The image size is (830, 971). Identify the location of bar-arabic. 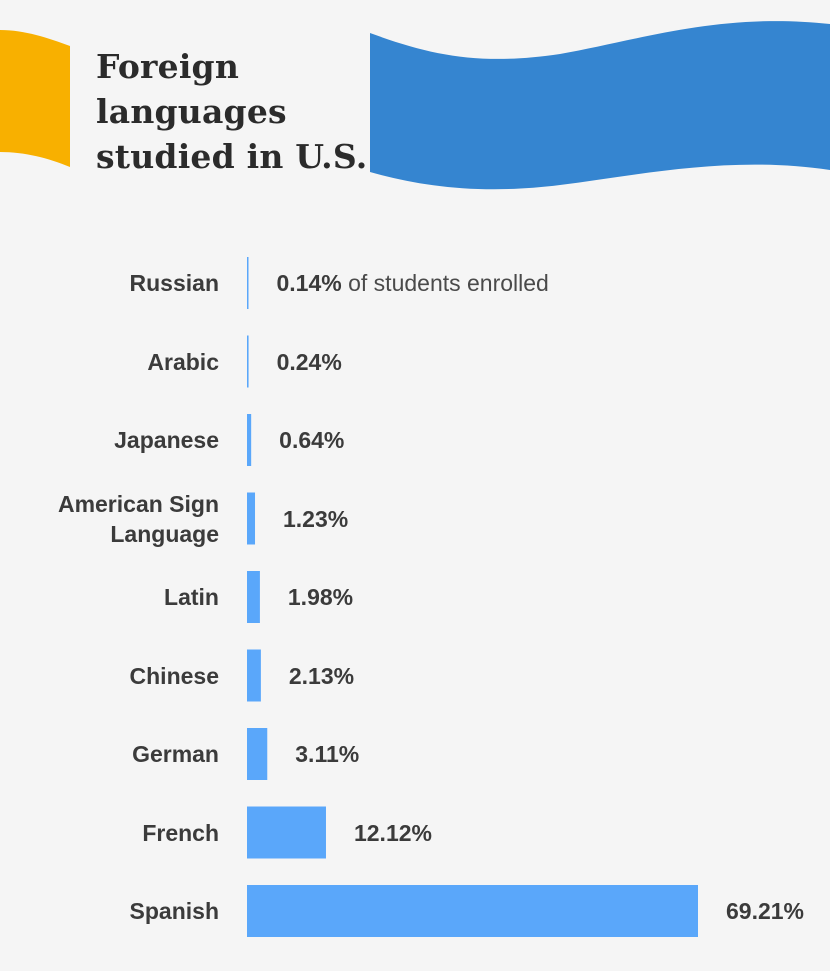
(248, 361).